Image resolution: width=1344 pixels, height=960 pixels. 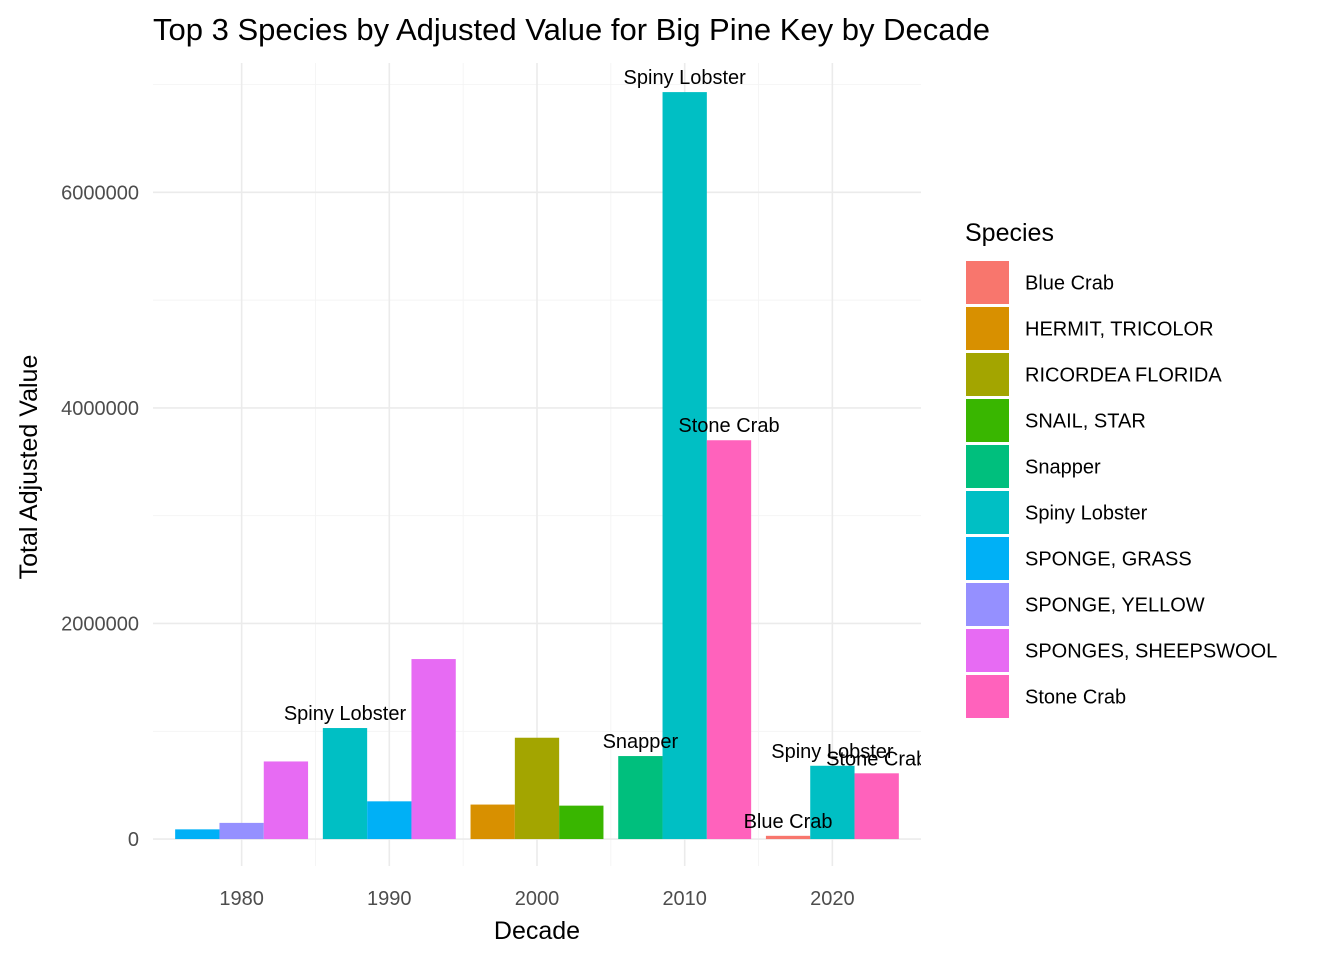 What do you see at coordinates (1115, 606) in the screenshot?
I see `legend-label: SPONGE, YELLOW` at bounding box center [1115, 606].